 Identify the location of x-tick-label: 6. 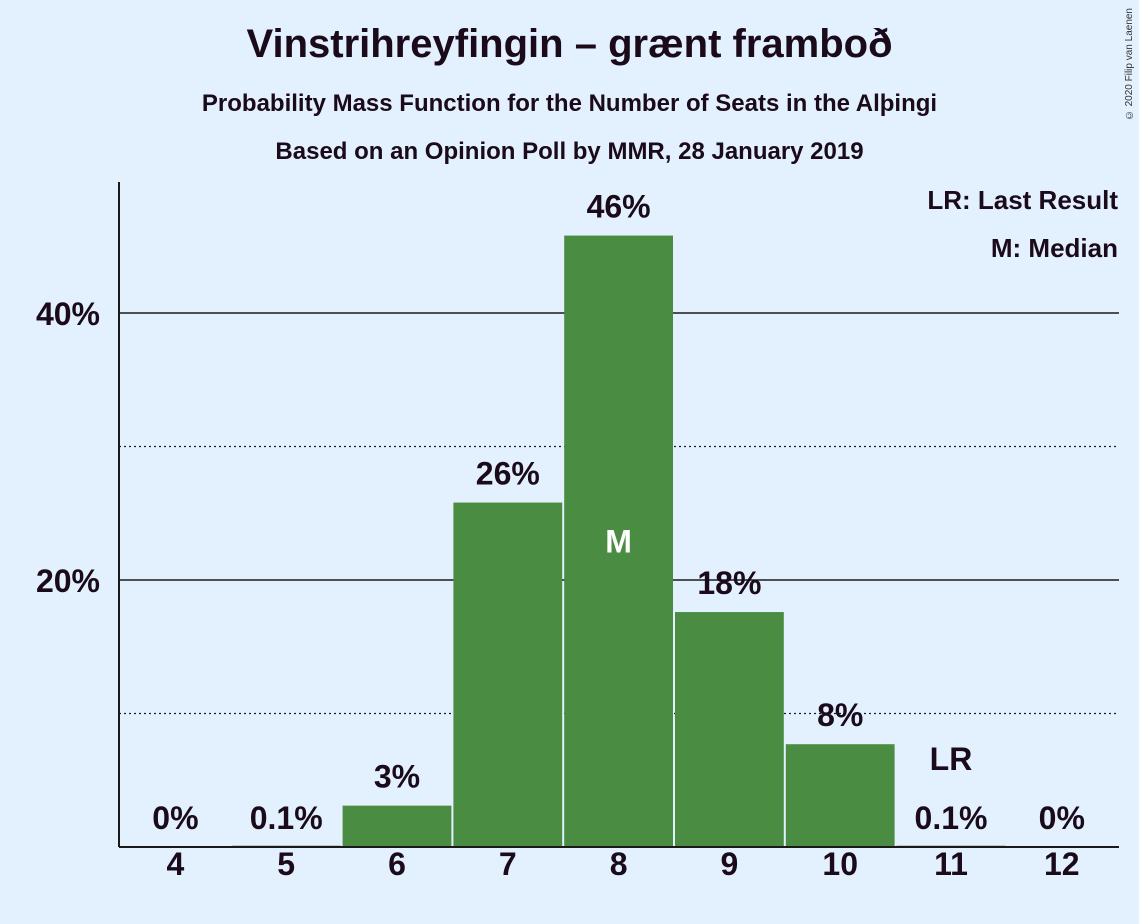
(397, 864).